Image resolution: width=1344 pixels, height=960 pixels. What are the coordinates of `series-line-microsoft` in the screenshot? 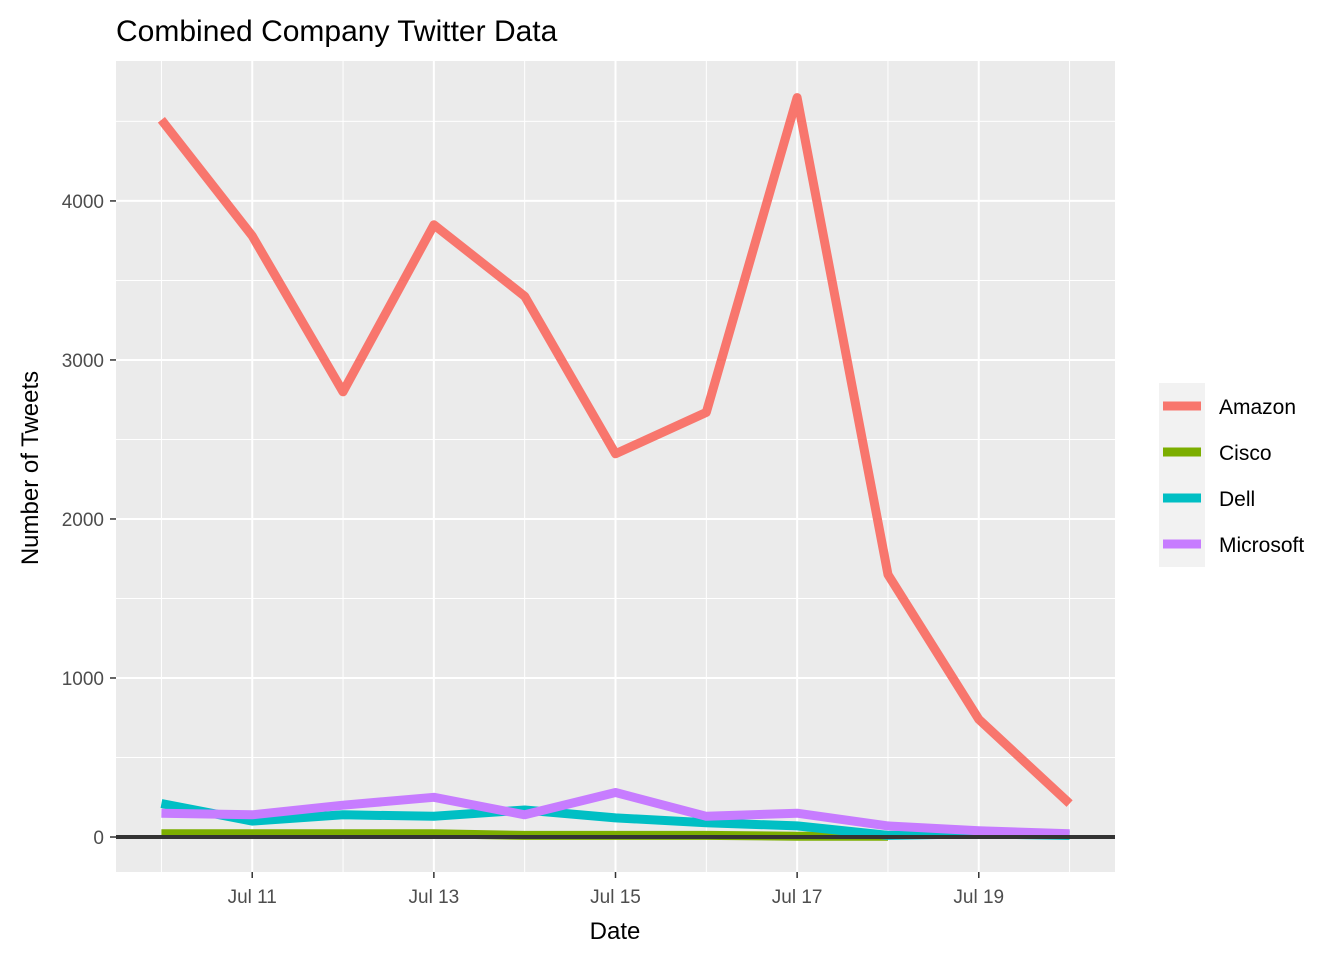 It's located at (615, 813).